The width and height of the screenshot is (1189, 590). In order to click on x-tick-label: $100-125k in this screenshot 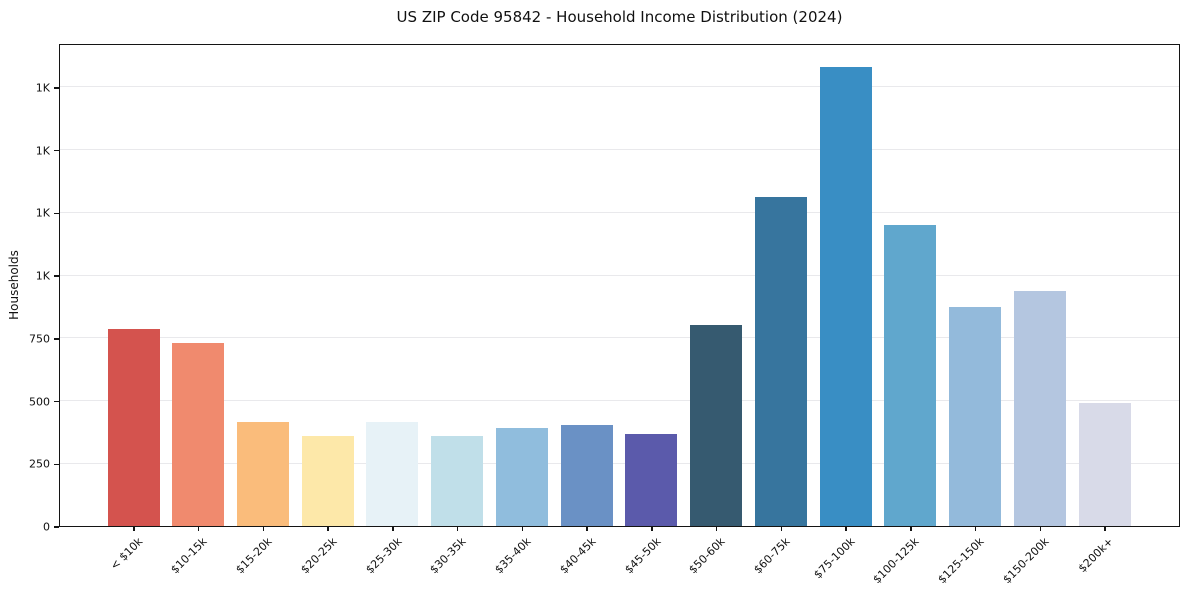, I will do `click(896, 561)`.